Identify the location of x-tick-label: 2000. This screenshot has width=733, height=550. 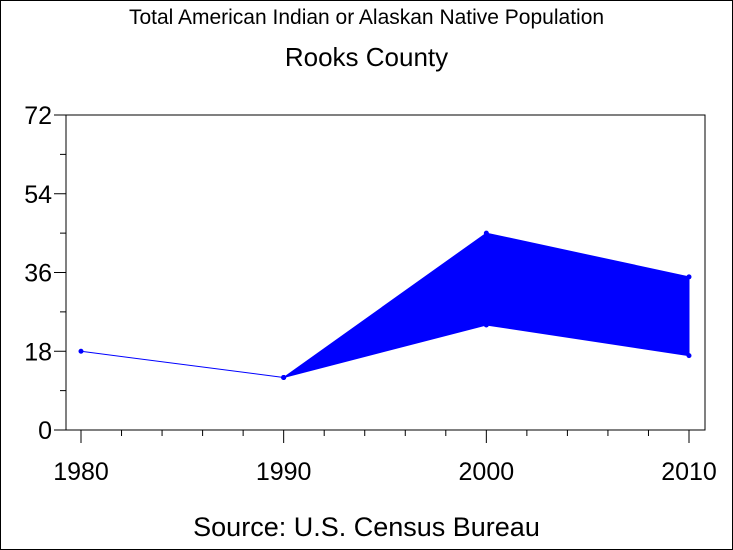
(487, 472).